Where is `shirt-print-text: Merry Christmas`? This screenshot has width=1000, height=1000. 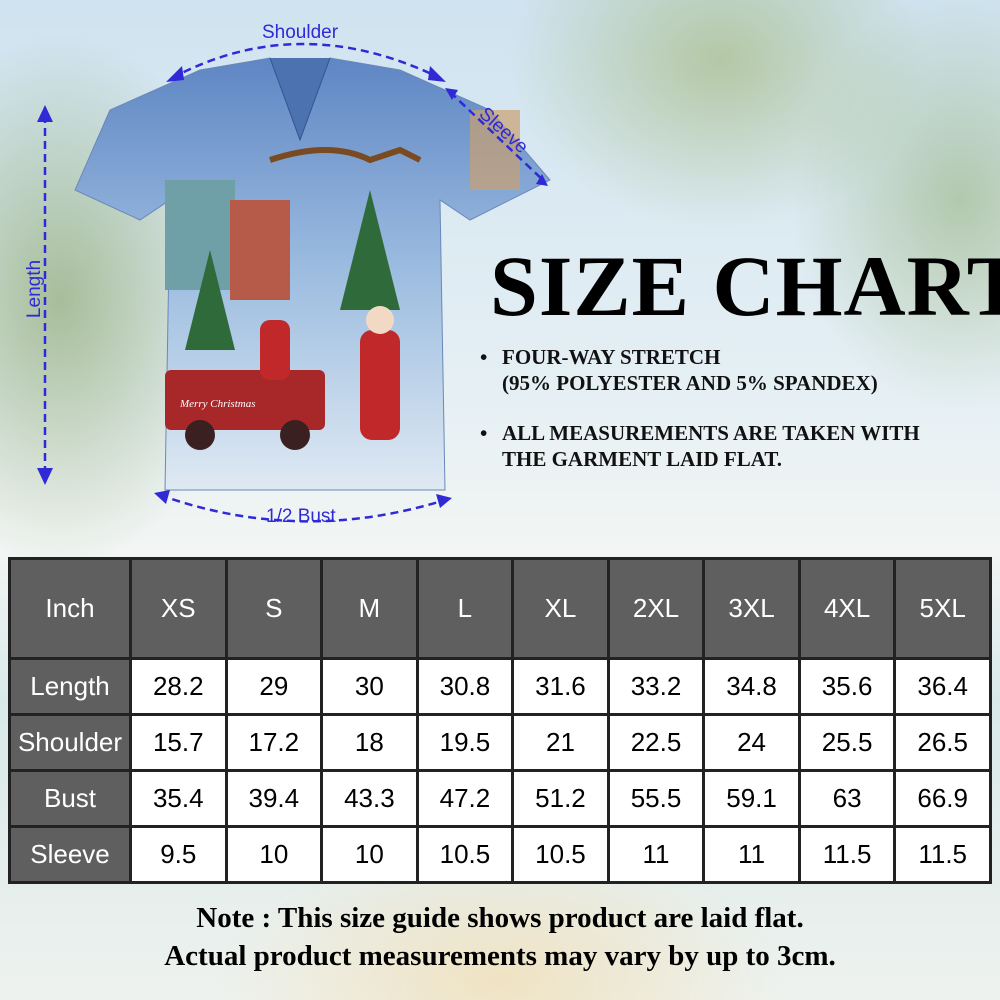
shirt-print-text: Merry Christmas is located at coordinates (217, 404).